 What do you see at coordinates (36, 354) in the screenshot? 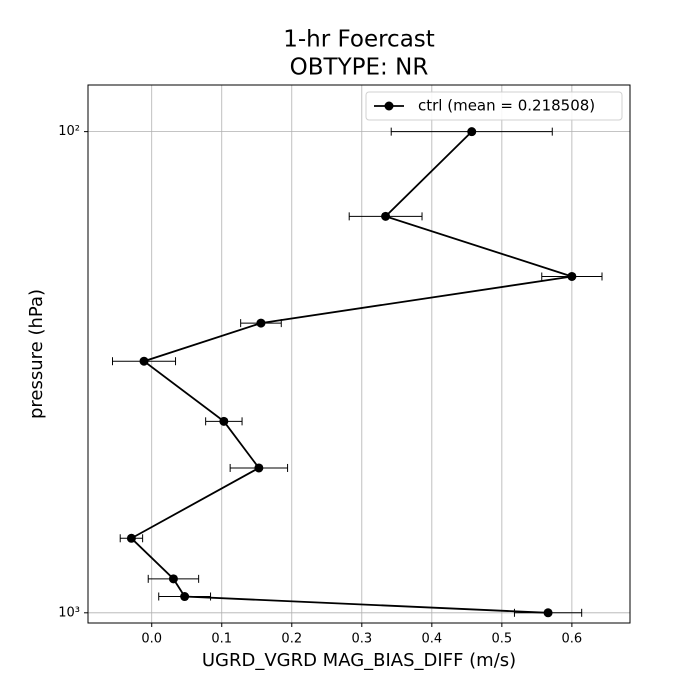
I see `y-axis-label: pressure (hPa)` at bounding box center [36, 354].